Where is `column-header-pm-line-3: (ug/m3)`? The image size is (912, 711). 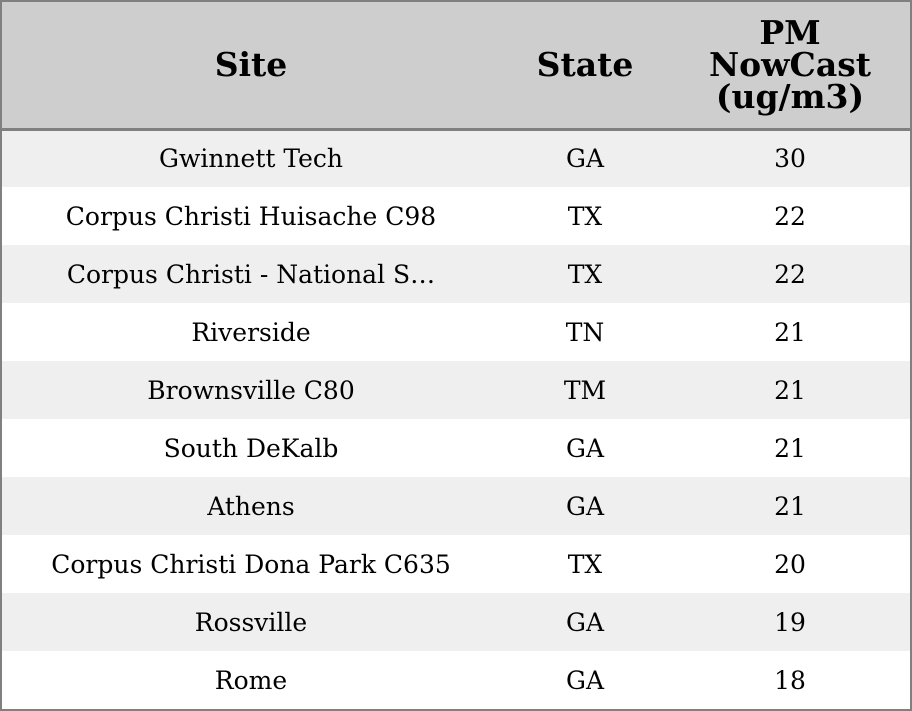 column-header-pm-line-3: (ug/m3) is located at coordinates (790, 96).